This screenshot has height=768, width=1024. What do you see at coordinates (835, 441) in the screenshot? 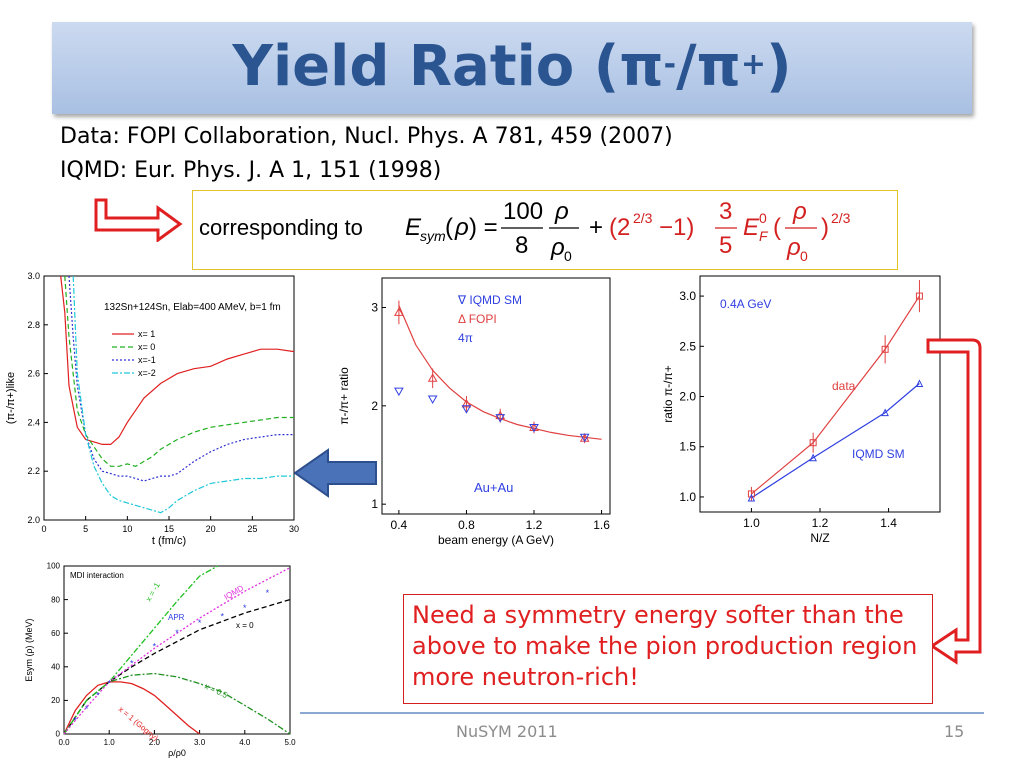
I see `iqmd-line` at bounding box center [835, 441].